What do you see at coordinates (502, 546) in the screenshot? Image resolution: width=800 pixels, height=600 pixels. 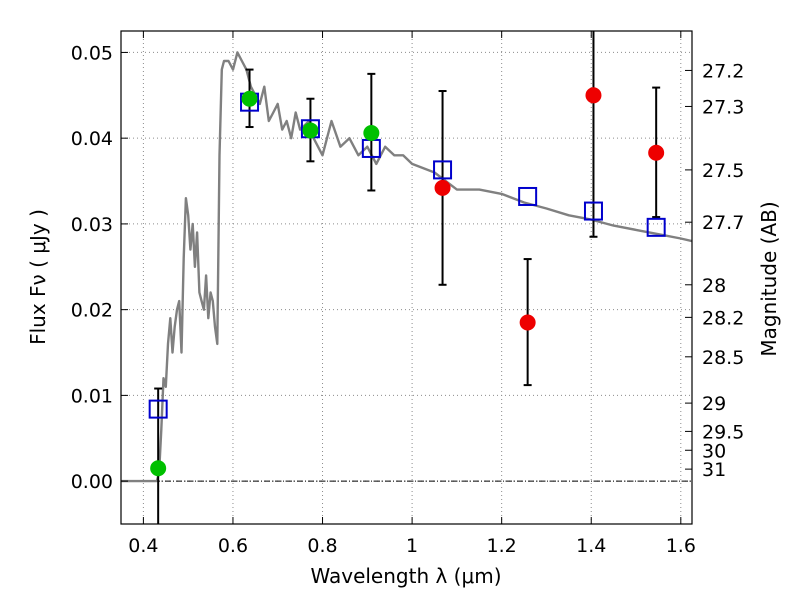 I see `x-tick-label: 1.2` at bounding box center [502, 546].